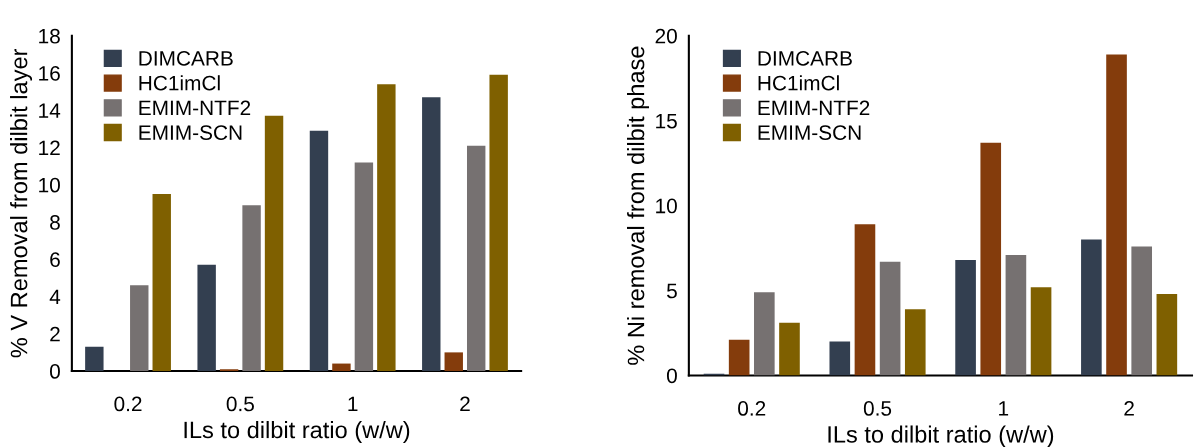  What do you see at coordinates (49, 36) in the screenshot?
I see `y-tick-label: 18` at bounding box center [49, 36].